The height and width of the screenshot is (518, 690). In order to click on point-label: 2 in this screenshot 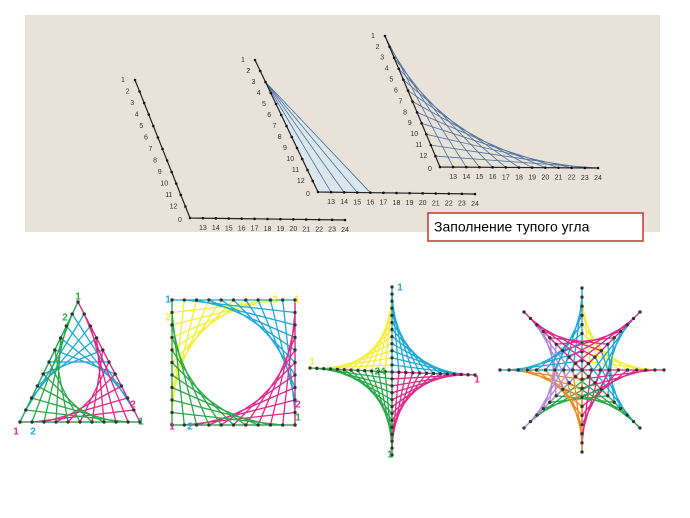, I will do `click(128, 91)`.